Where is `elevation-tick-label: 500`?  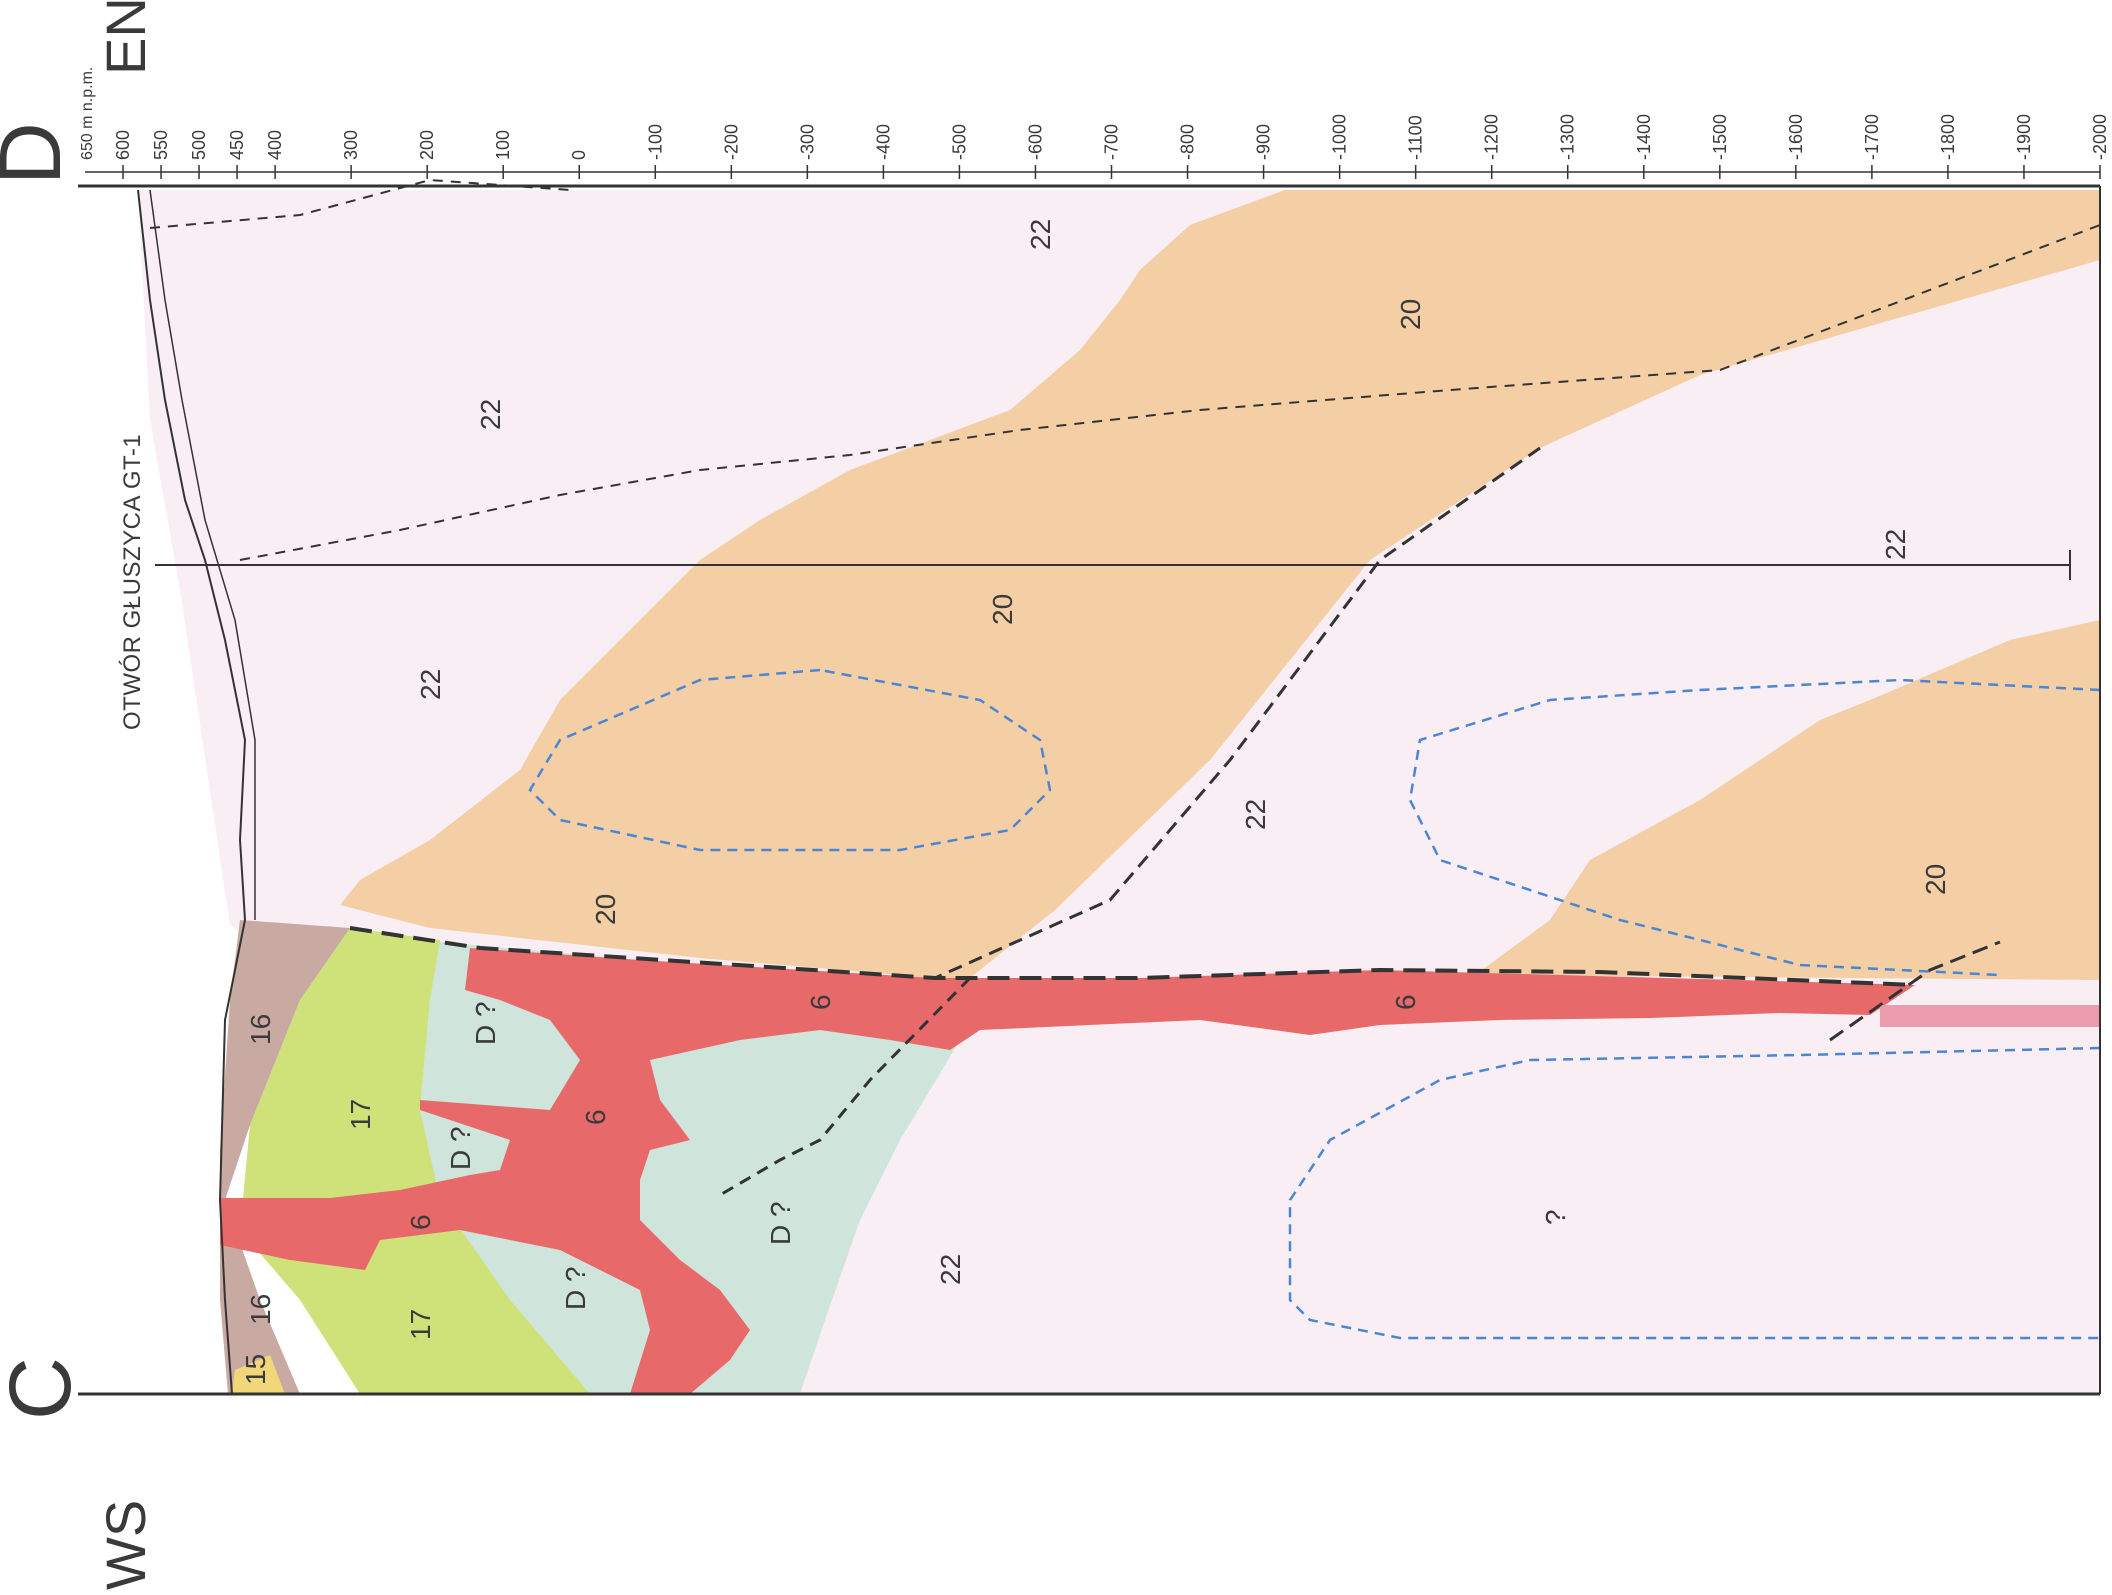 elevation-tick-label: 500 is located at coordinates (199, 145).